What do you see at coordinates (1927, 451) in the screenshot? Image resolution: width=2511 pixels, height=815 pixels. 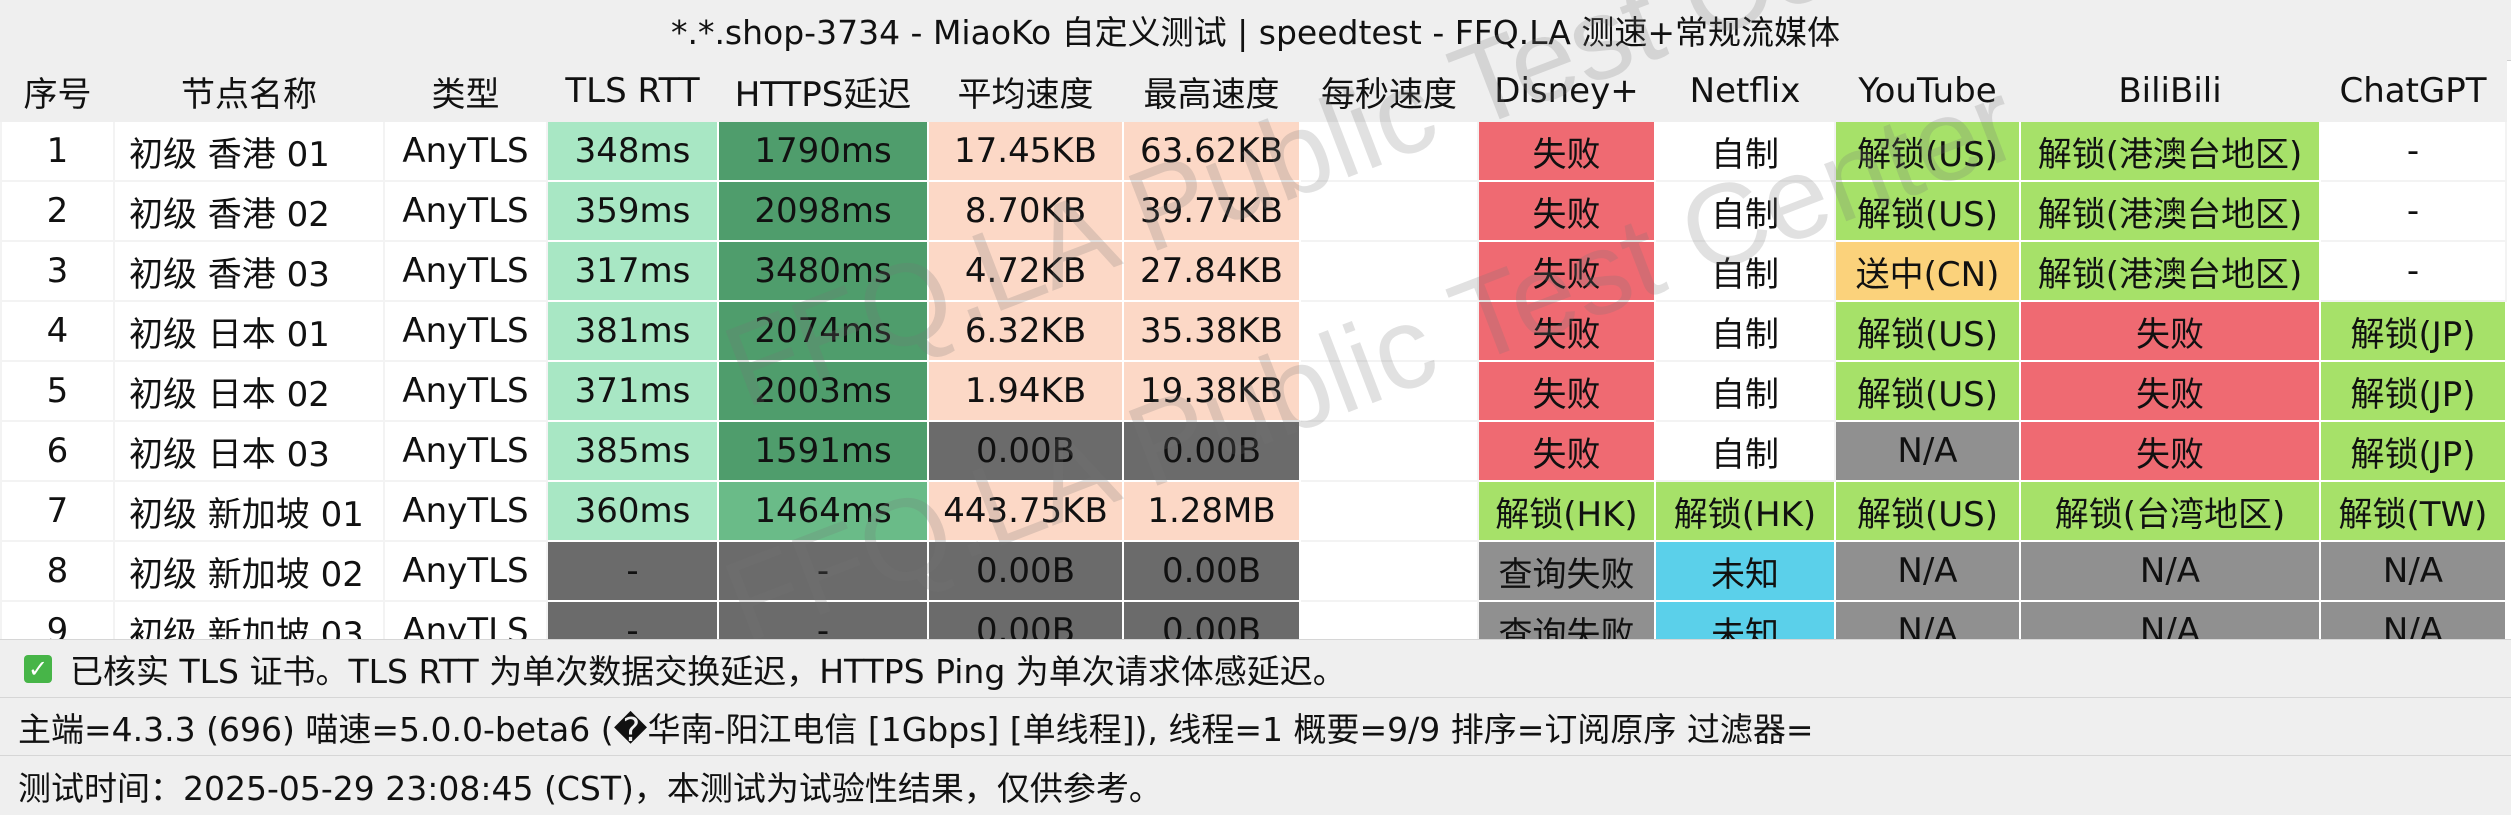 I see `cell-youtube: N/A` at bounding box center [1927, 451].